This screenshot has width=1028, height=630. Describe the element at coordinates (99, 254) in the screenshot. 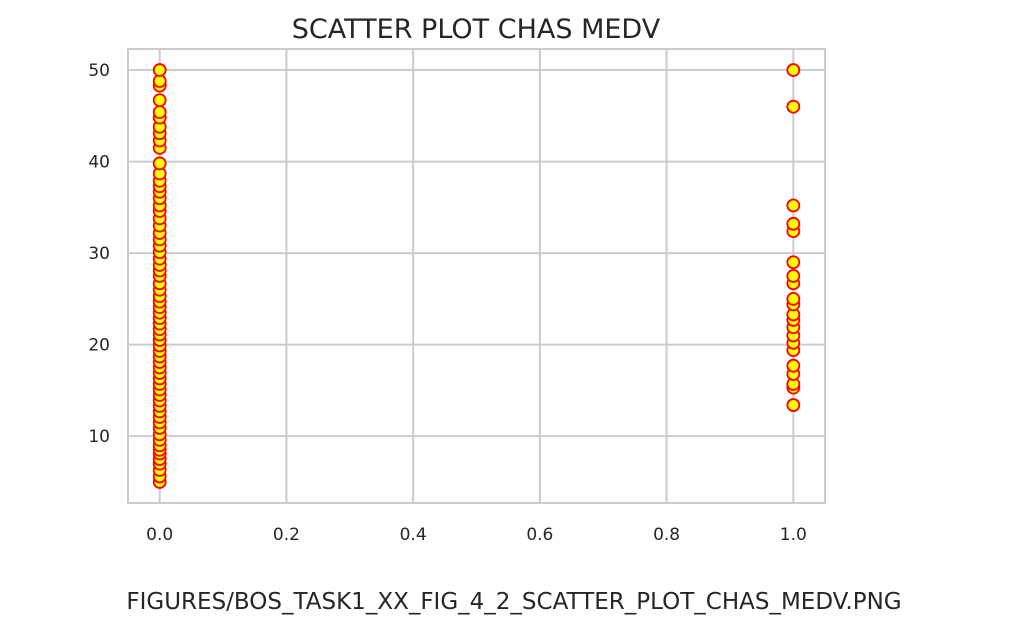

I see `y-tick-label: 30` at that location.